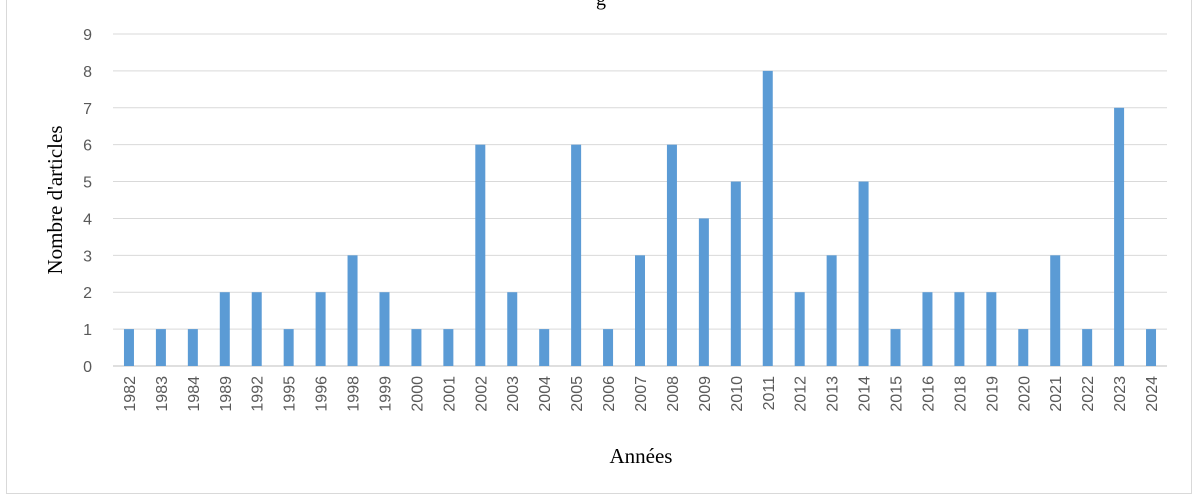  I want to click on x-tick-label: 2001, so click(449, 394).